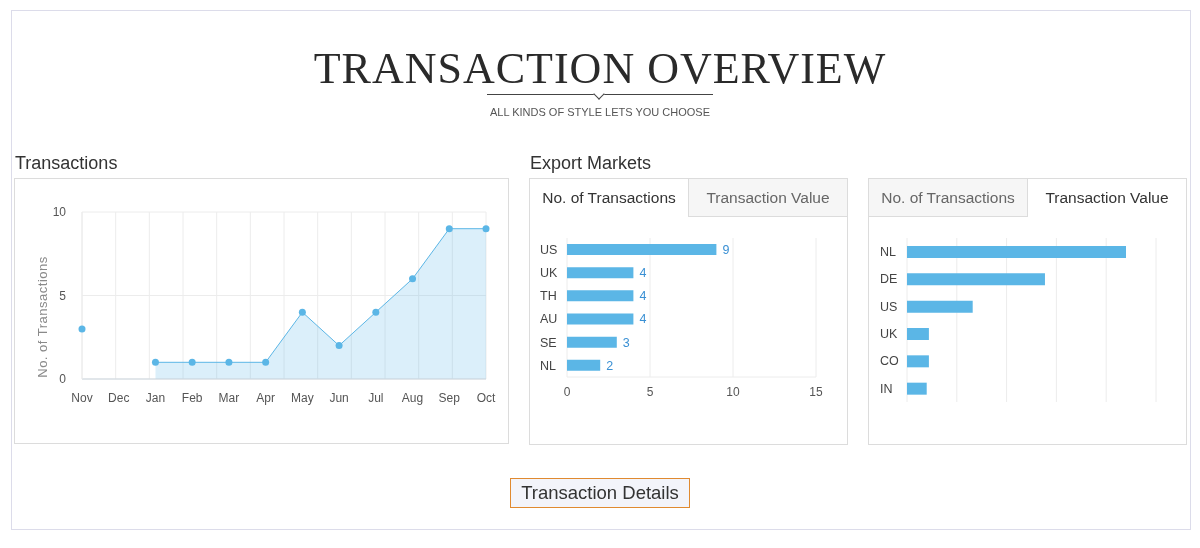 The image size is (1200, 548). I want to click on data-label: 2, so click(610, 365).